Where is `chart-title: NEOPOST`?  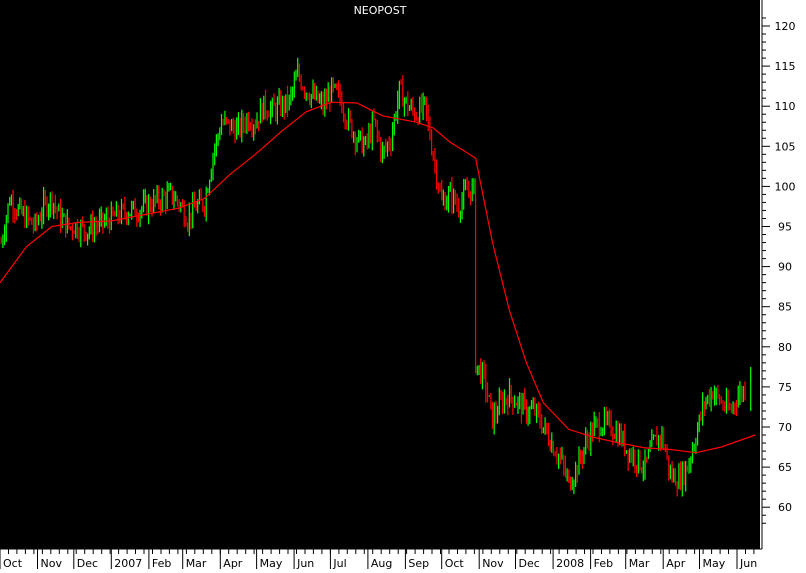 chart-title: NEOPOST is located at coordinates (380, 10).